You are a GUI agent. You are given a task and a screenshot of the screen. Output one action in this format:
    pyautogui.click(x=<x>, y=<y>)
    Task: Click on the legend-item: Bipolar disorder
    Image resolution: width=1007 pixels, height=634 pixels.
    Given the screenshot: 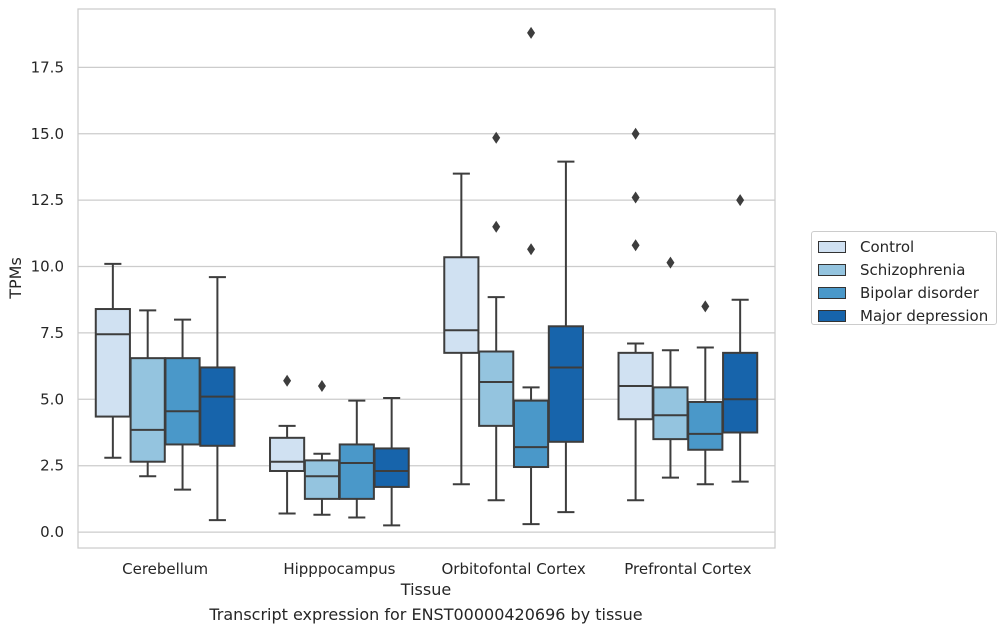 What is the action you would take?
    pyautogui.click(x=907, y=292)
    